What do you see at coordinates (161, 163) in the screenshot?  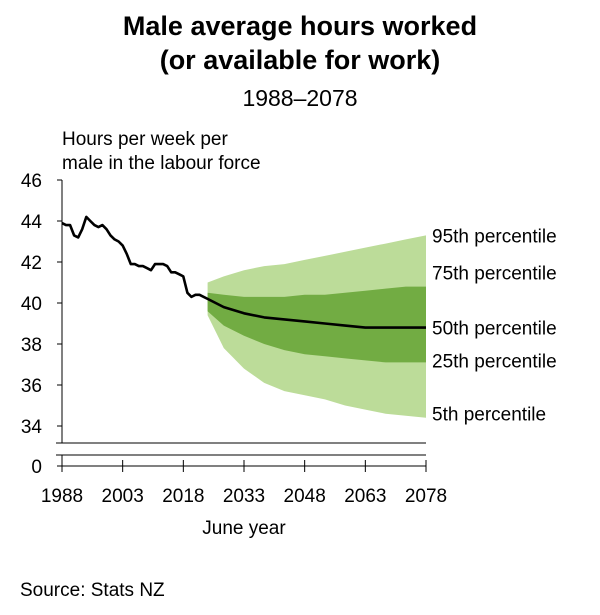 I see `y-axis-label-line2: male in the labour force` at bounding box center [161, 163].